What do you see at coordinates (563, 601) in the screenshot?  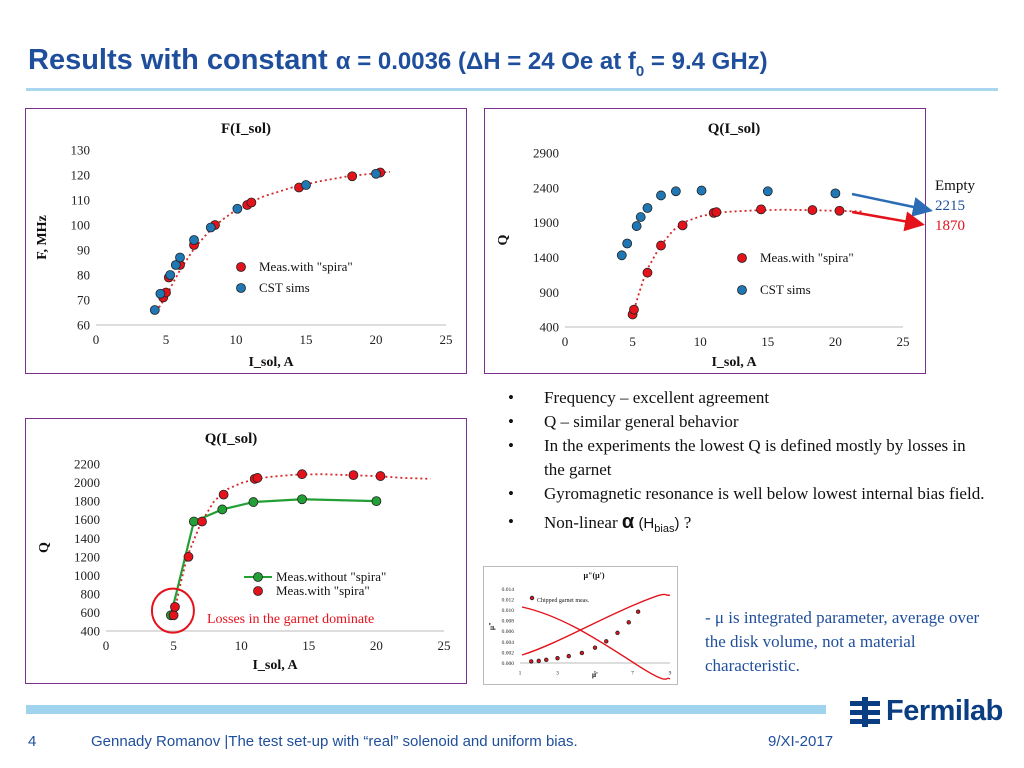 I see `legend-label: Chipped garnet meas.` at bounding box center [563, 601].